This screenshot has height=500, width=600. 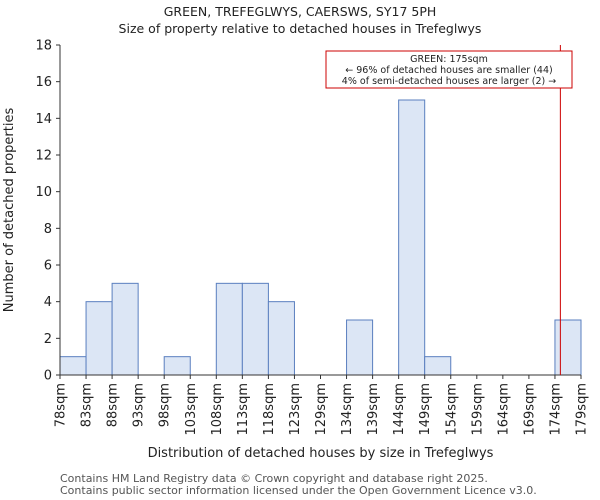 What do you see at coordinates (295, 409) in the screenshot?
I see `x-tick-label: 123sqm` at bounding box center [295, 409].